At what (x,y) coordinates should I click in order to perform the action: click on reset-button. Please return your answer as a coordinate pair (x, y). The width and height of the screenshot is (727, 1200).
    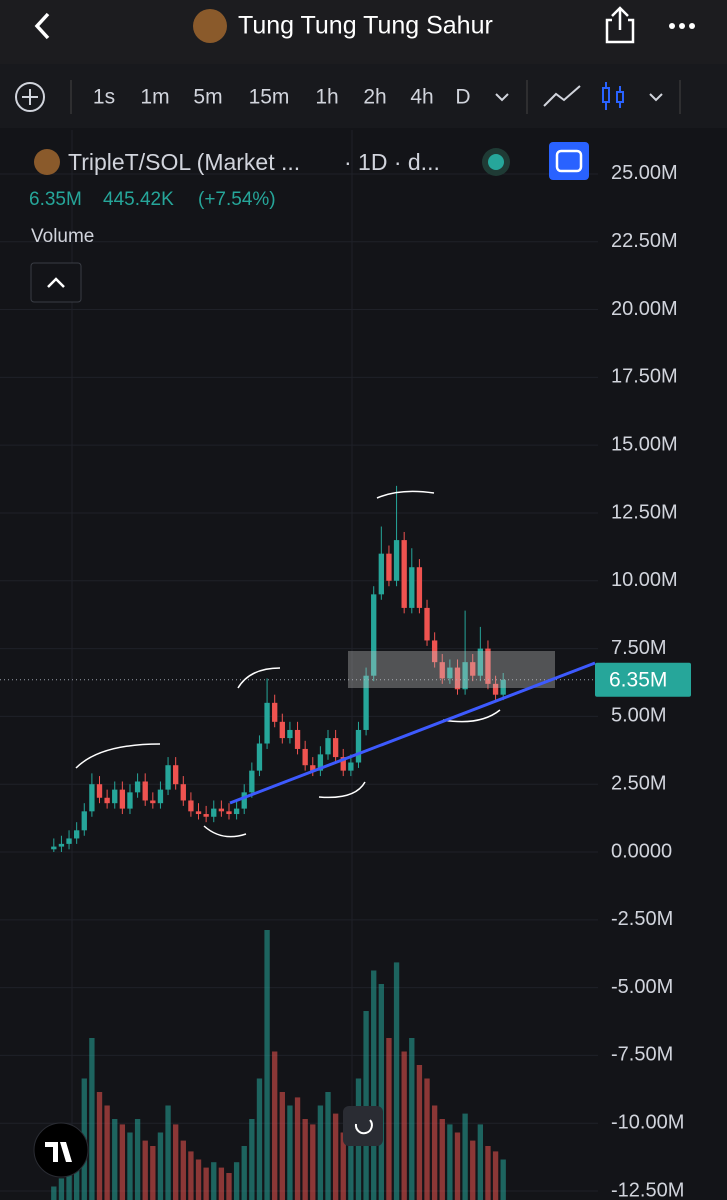
    Looking at the image, I should click on (363, 1126).